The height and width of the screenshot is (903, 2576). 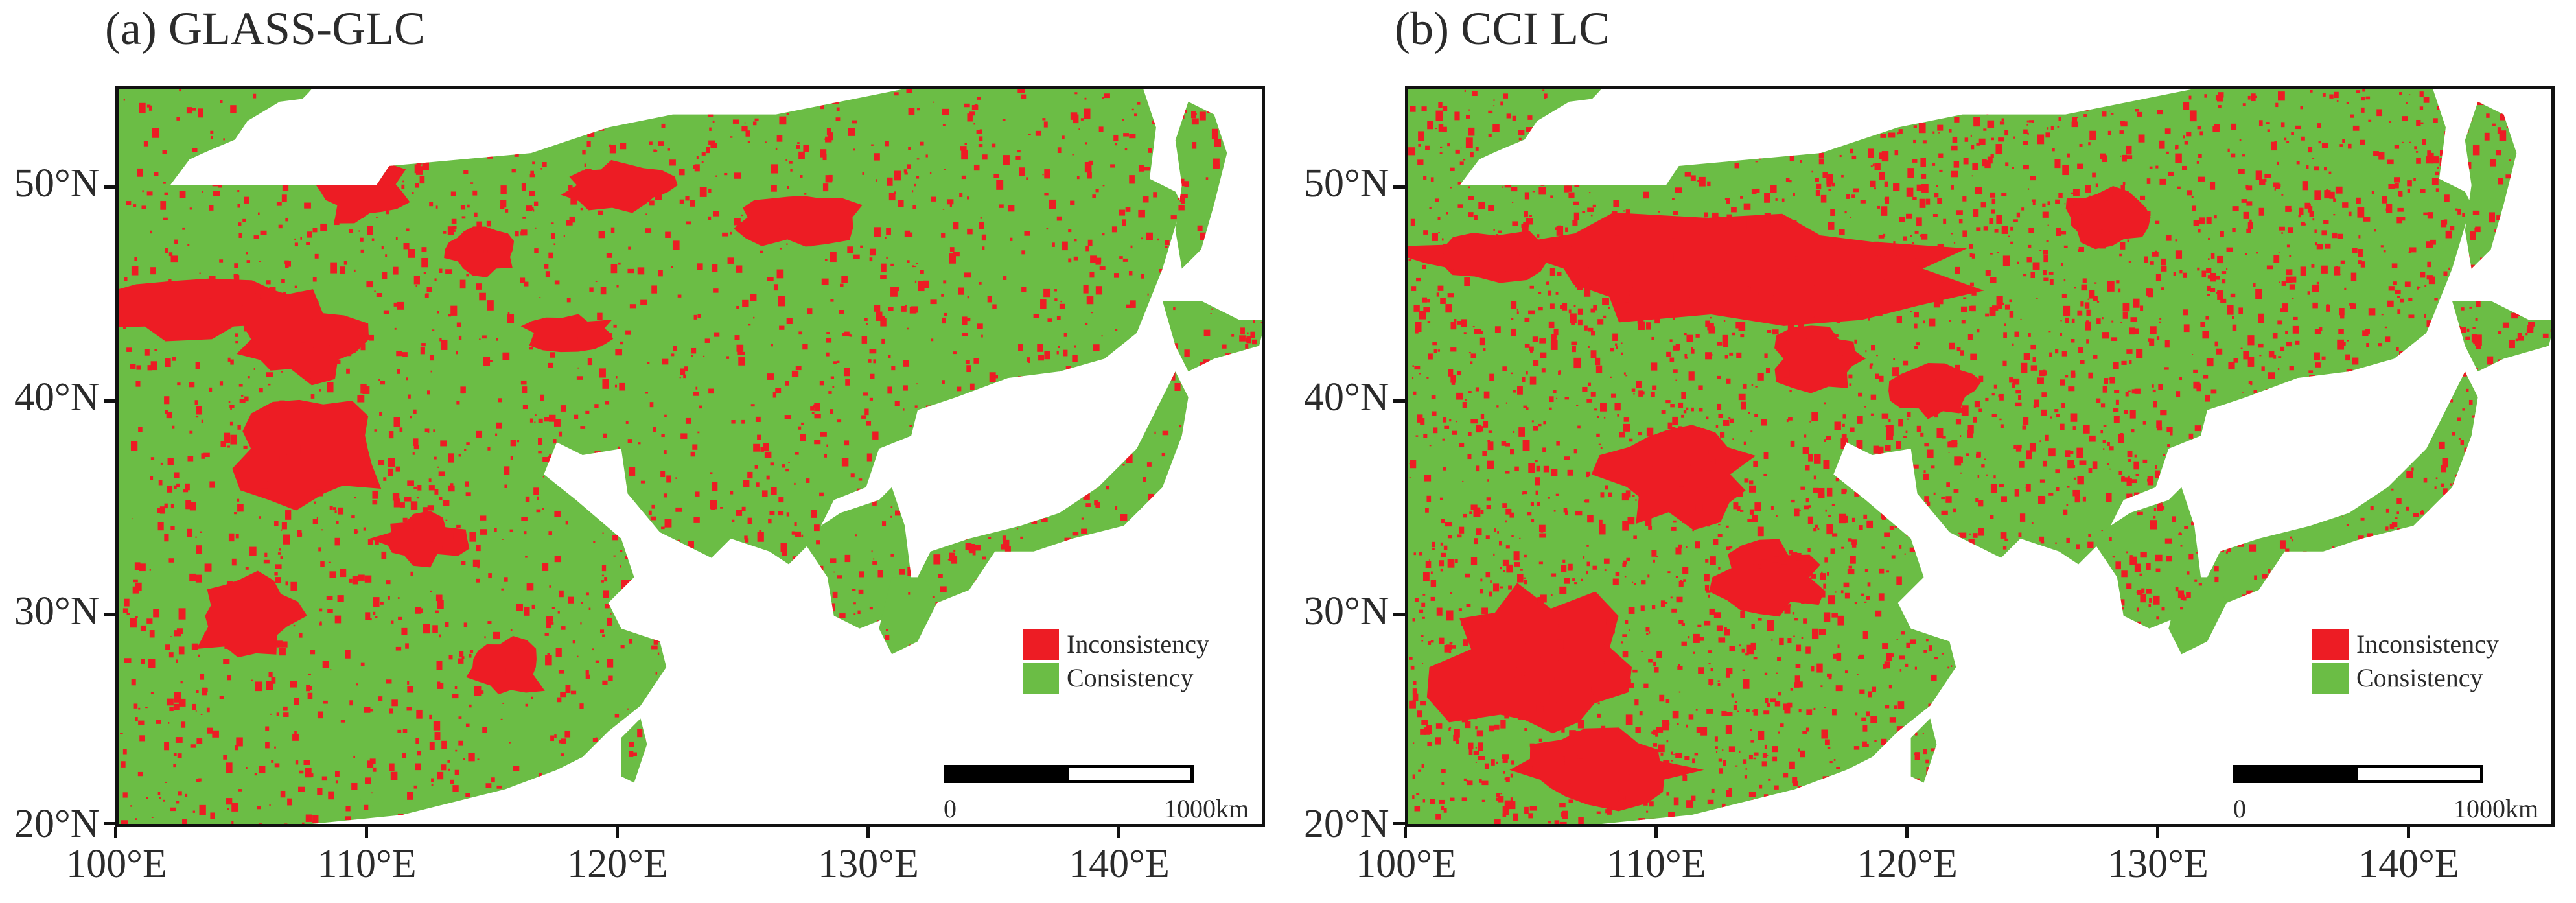 I want to click on panel-title: (a) GLASS-GLC, so click(x=265, y=29).